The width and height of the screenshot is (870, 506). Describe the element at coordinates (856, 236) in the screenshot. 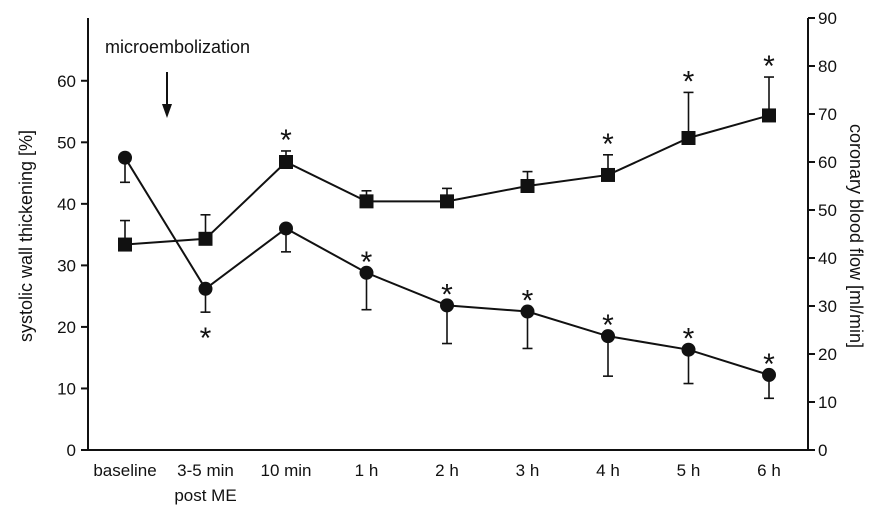

I see `y-axis-right-title: coronary blood flow [ml/min]` at that location.